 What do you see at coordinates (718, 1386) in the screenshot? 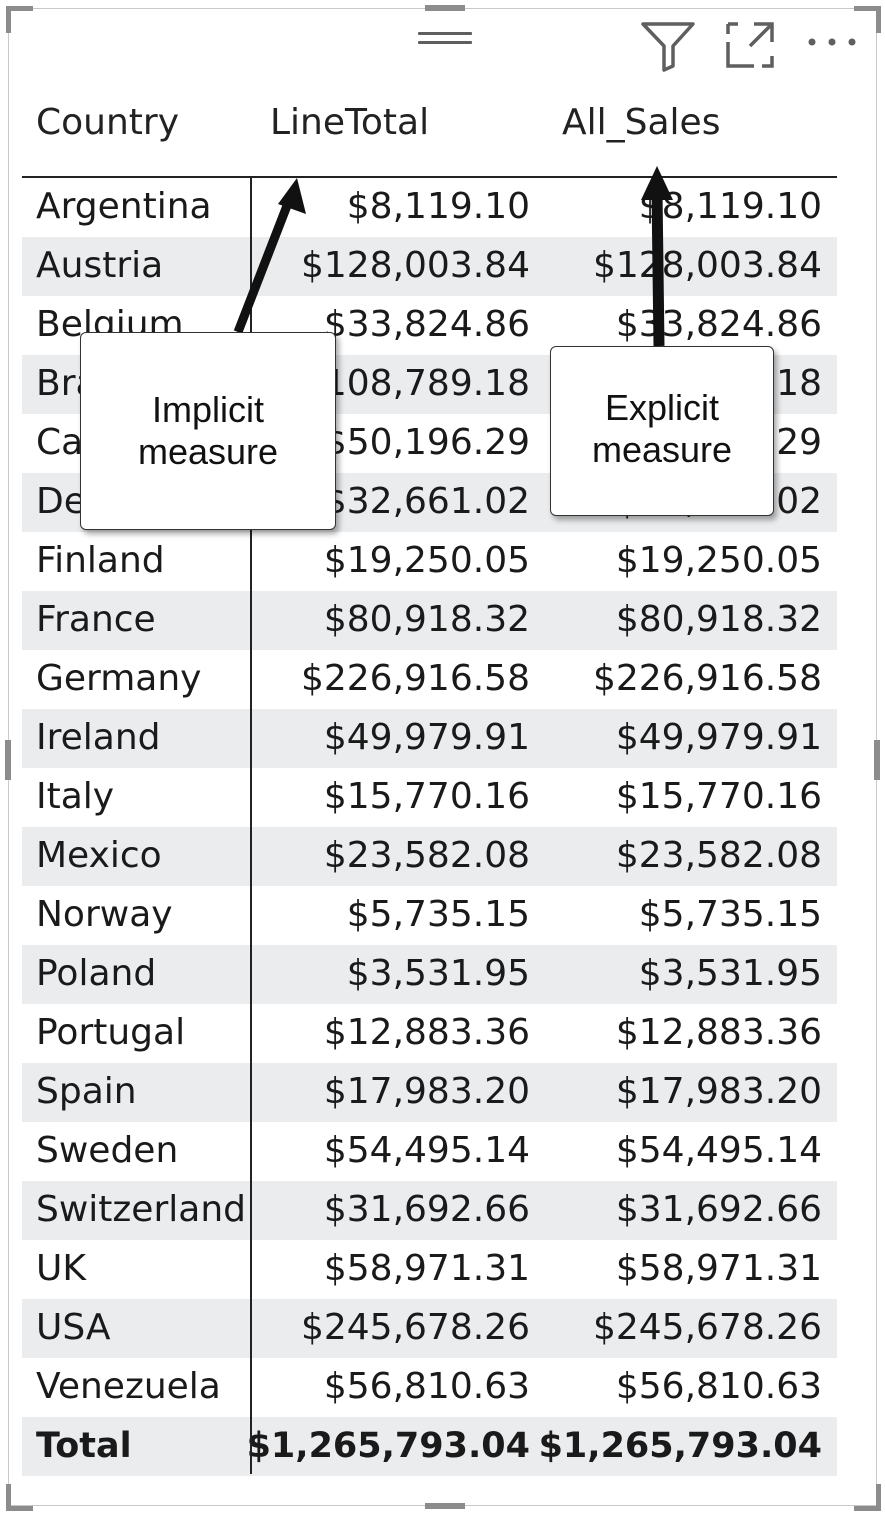
I see `cell-all-sales: $56,810.63` at bounding box center [718, 1386].